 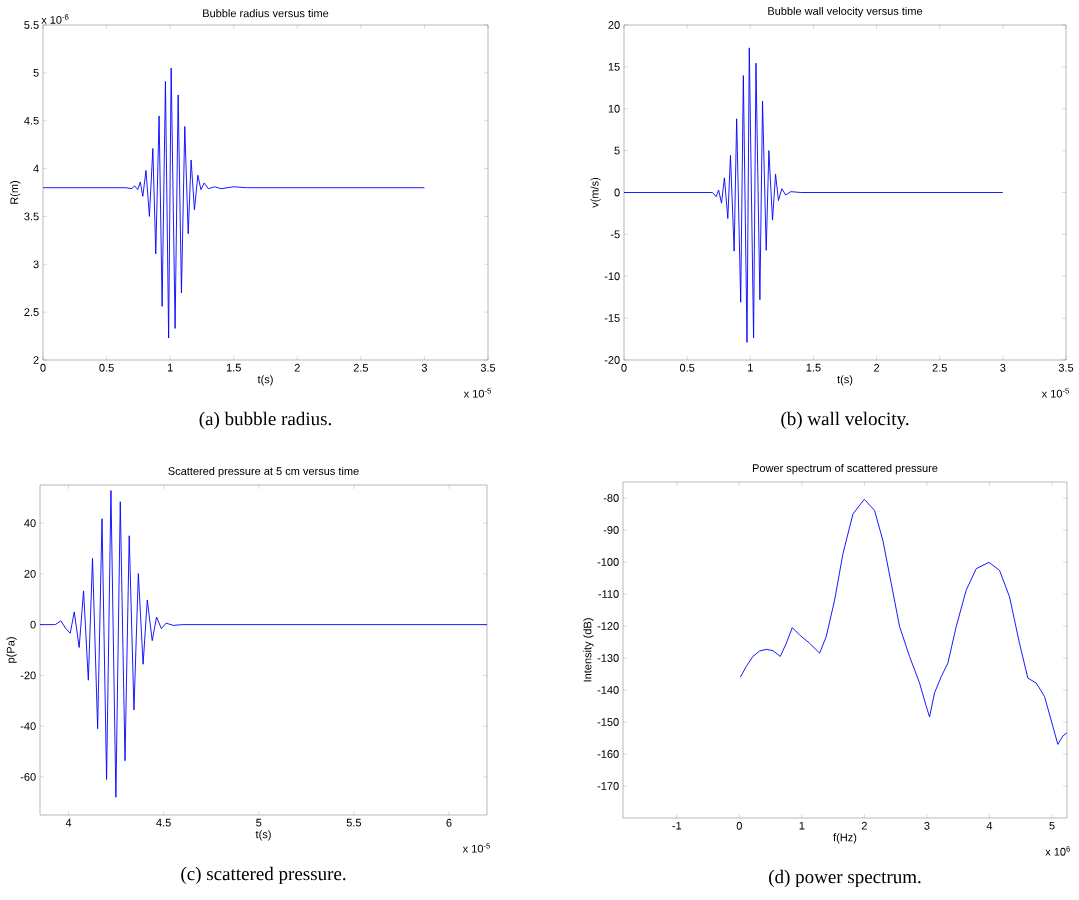 What do you see at coordinates (163, 822) in the screenshot?
I see `x-tick-label: 4.5` at bounding box center [163, 822].